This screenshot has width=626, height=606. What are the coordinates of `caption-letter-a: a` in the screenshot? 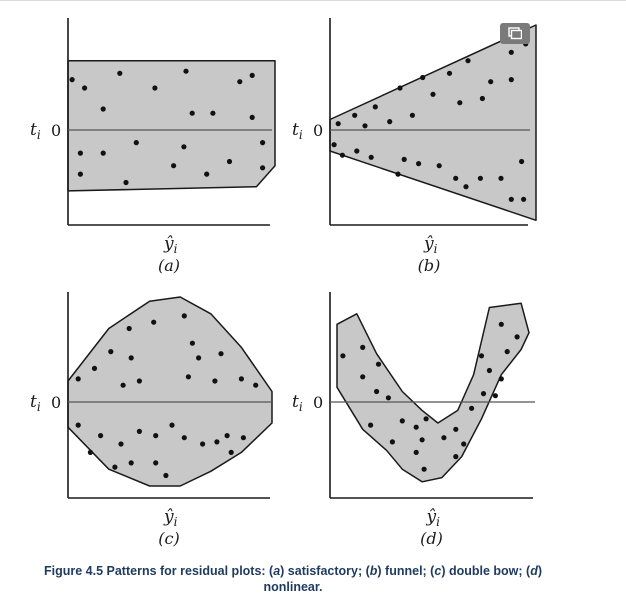 It's located at (277, 571).